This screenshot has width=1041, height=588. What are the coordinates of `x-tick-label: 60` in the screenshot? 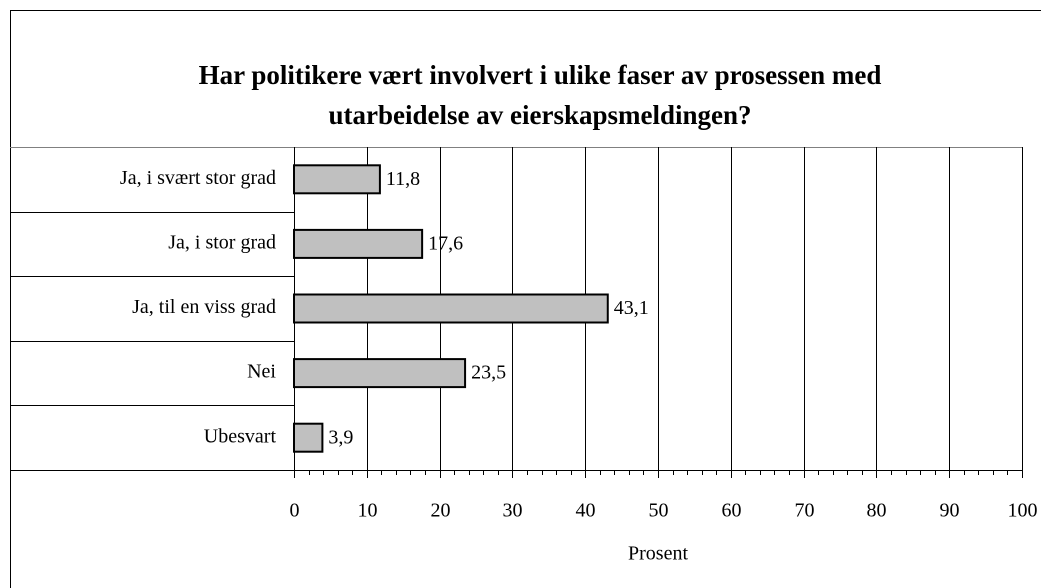 It's located at (732, 511).